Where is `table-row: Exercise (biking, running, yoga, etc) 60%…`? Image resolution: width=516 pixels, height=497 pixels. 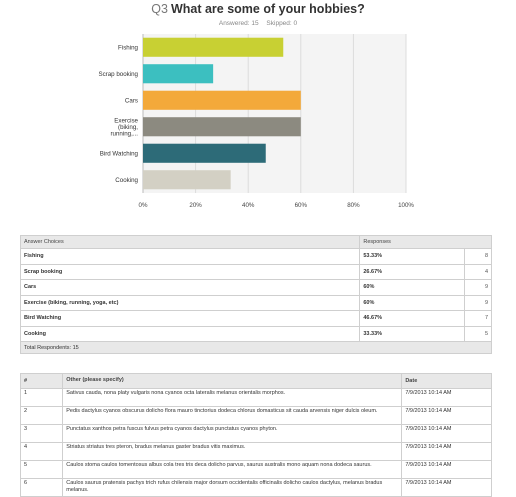 table-row: Exercise (biking, running, yoga, etc) 60%… is located at coordinates (255, 302).